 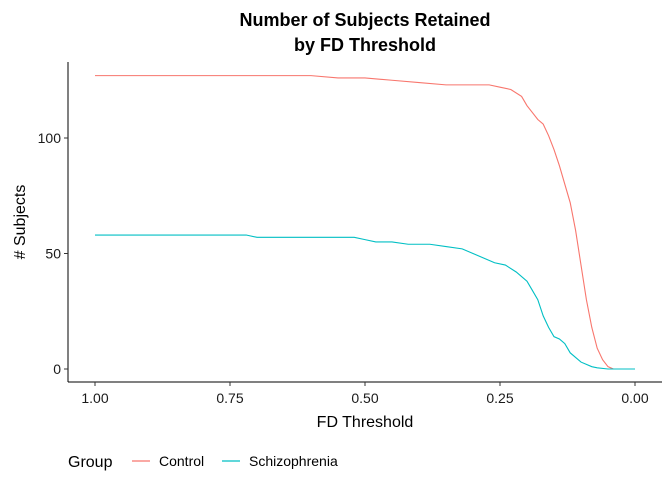 I want to click on x-tick-label: 1.00, so click(x=94, y=398).